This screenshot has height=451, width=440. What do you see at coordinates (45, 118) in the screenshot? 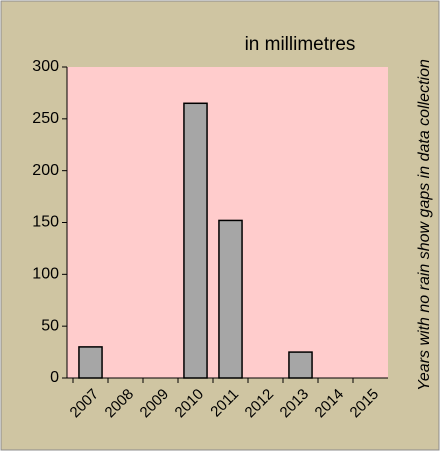
I see `y-tick-label: 250` at bounding box center [45, 118].